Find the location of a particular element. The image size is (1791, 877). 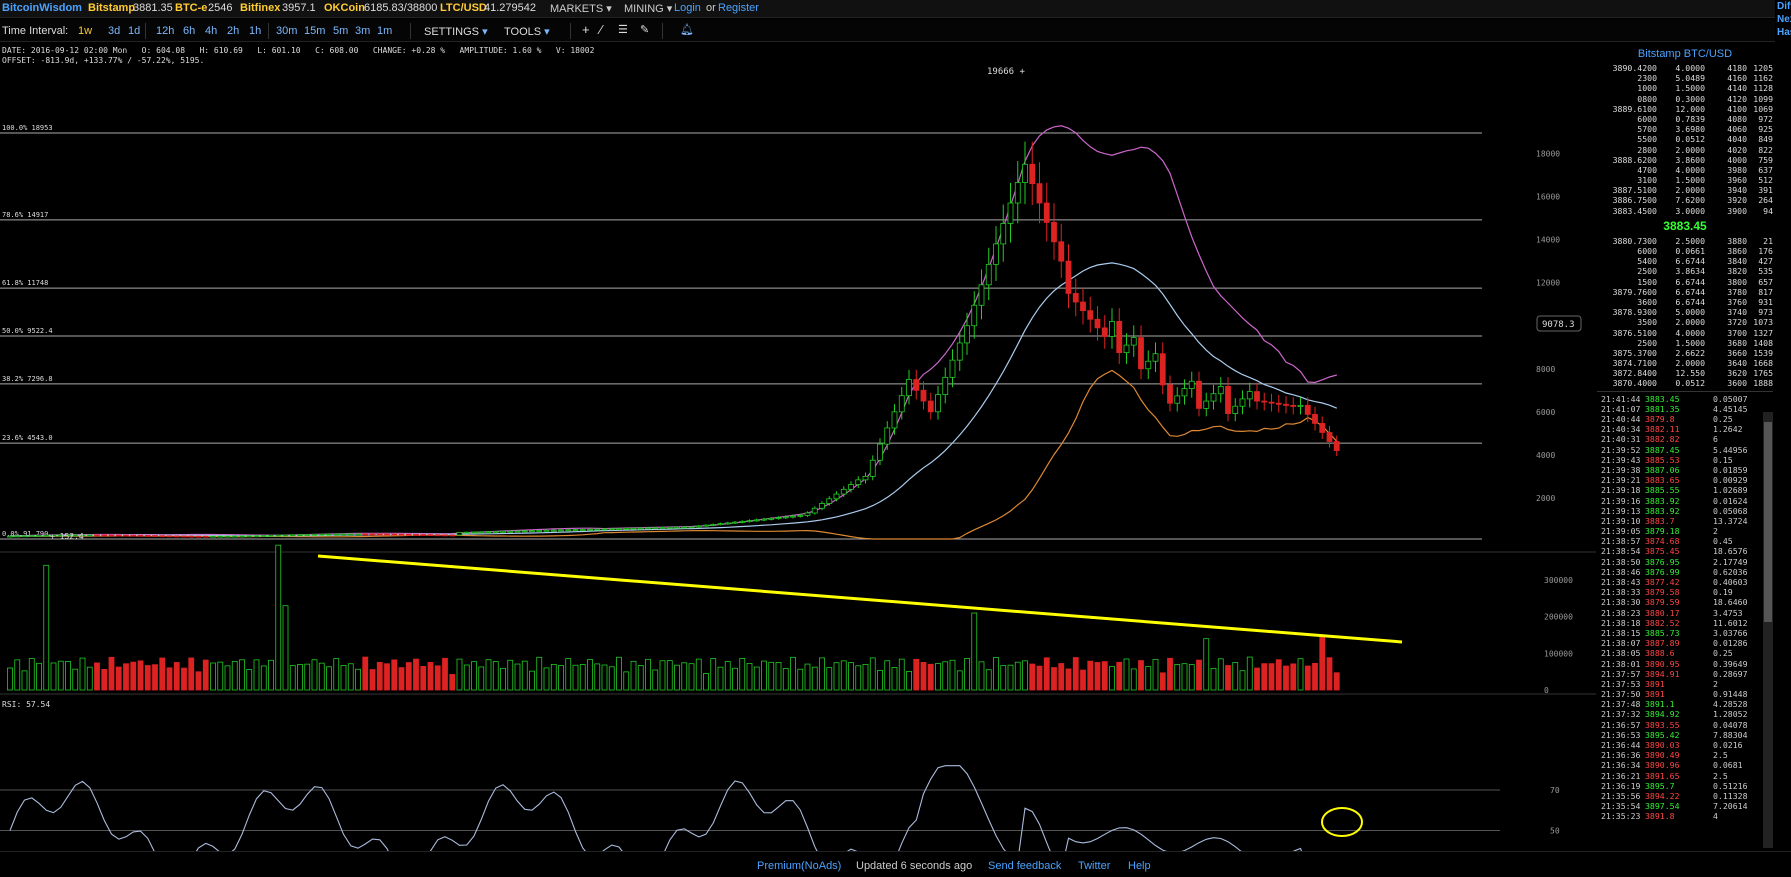

trade-row: 21:39:10 3883.7 13.3724 is located at coordinates (1685, 521).